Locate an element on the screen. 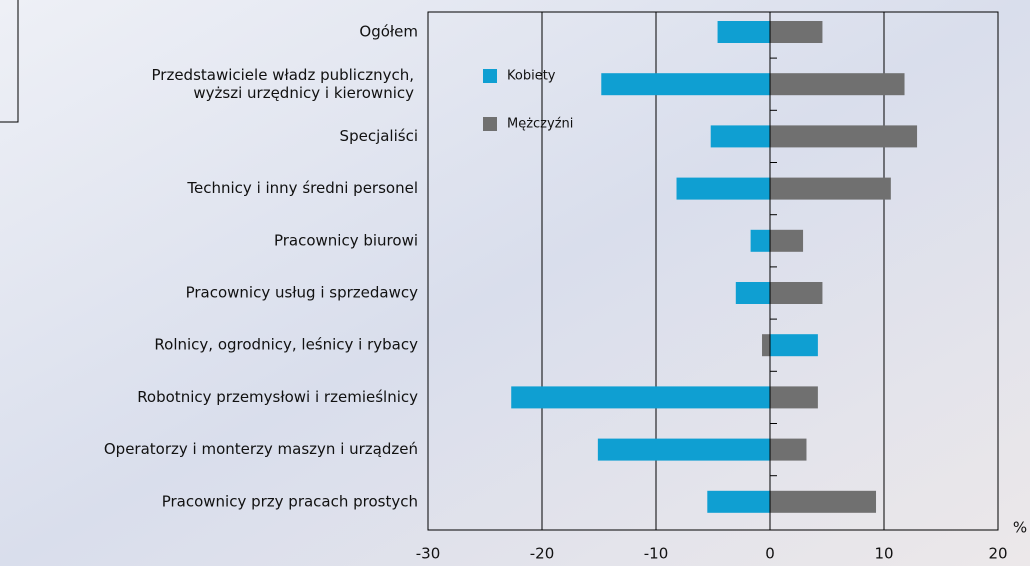 The image size is (1030, 566). x-tick-label: -30 is located at coordinates (428, 554).